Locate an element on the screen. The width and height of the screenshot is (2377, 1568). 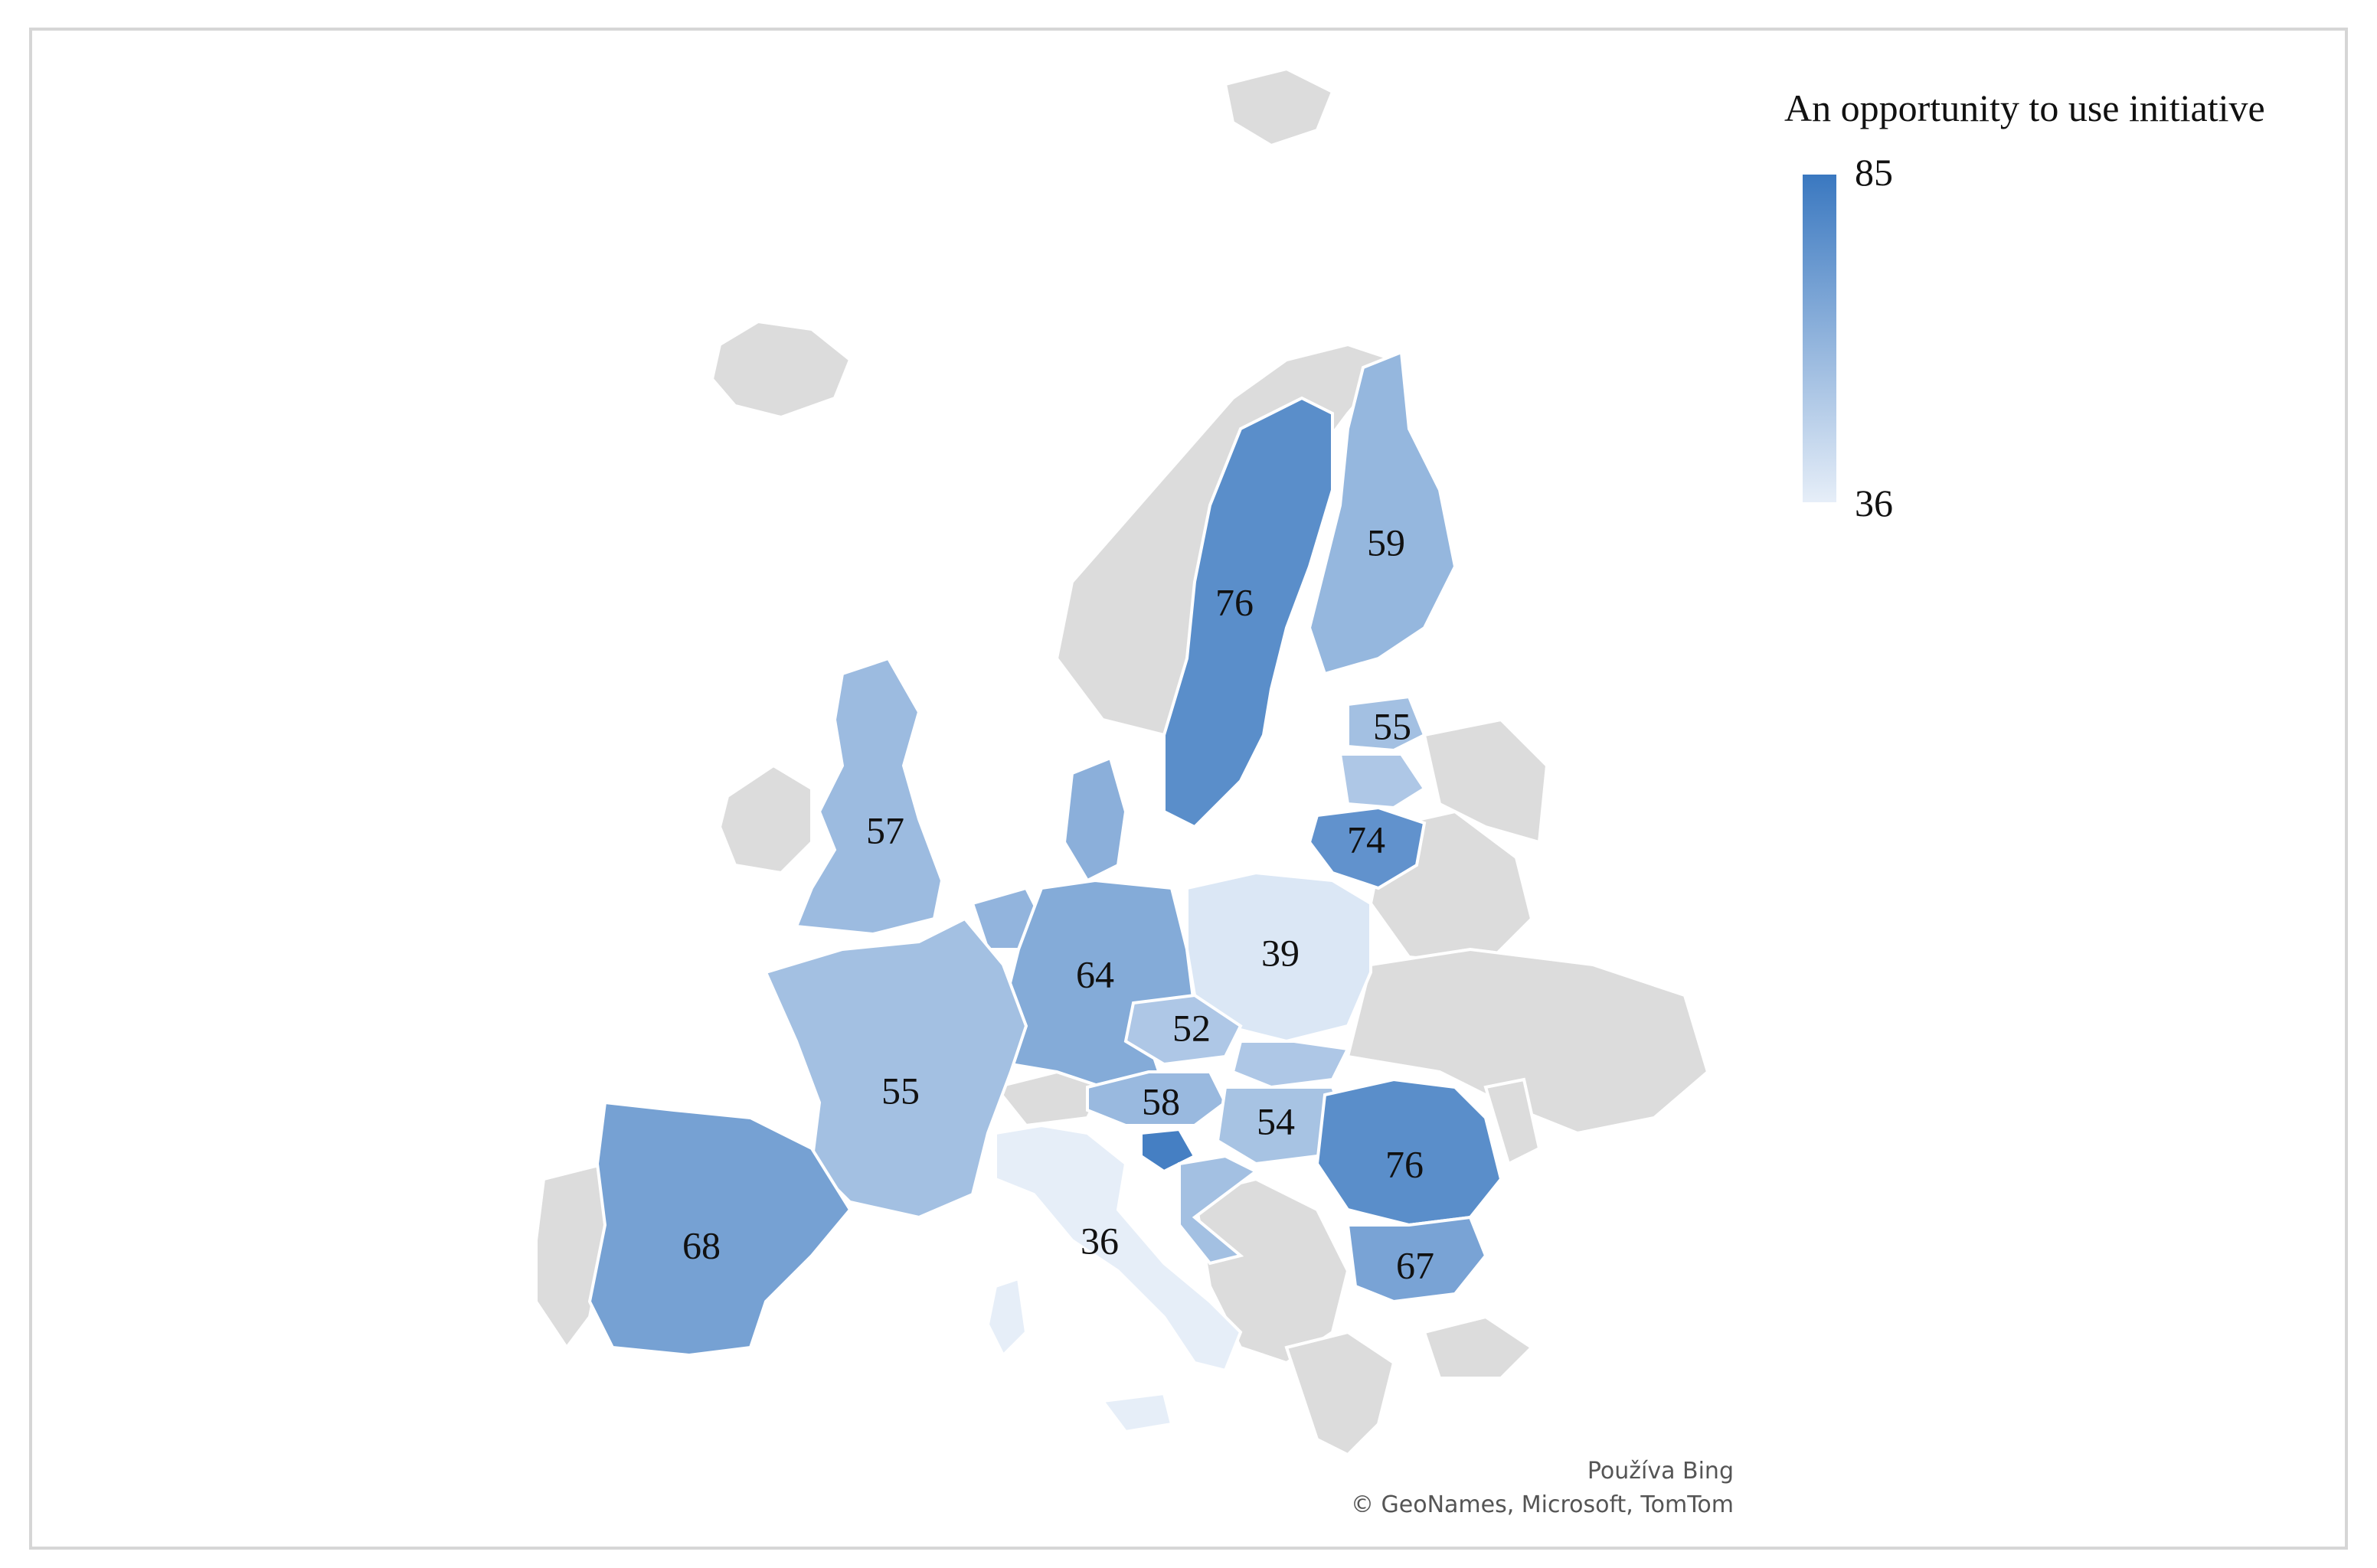
country-spain is located at coordinates (720, 1228).